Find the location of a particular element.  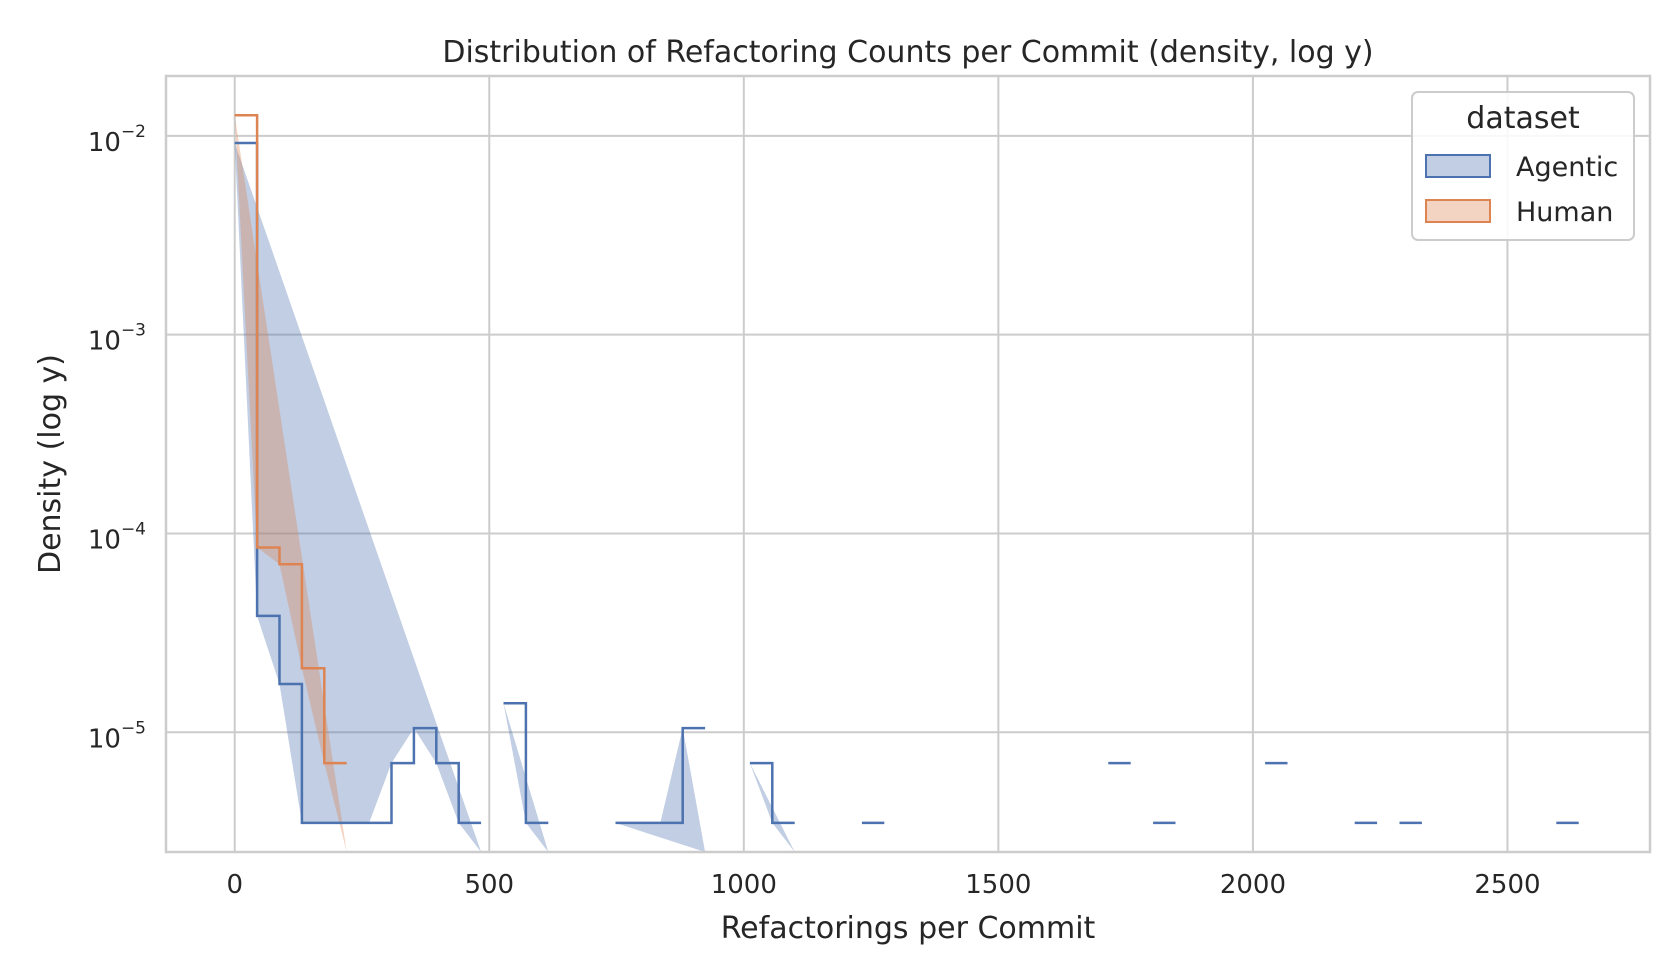

x-tick-label: 1000 is located at coordinates (744, 885).